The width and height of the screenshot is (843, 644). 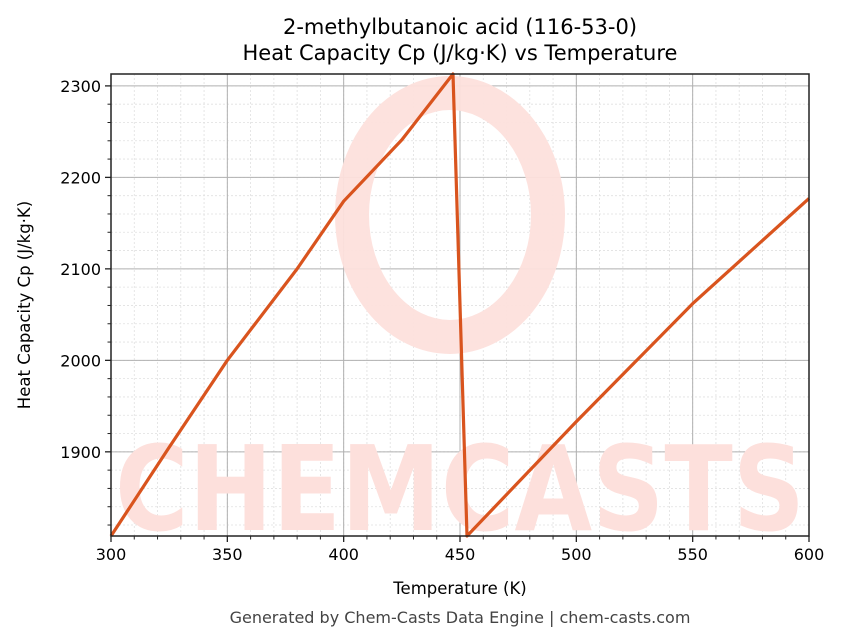 I want to click on x-axis: 300 350 400 450 500 550 600, so click(x=460, y=550).